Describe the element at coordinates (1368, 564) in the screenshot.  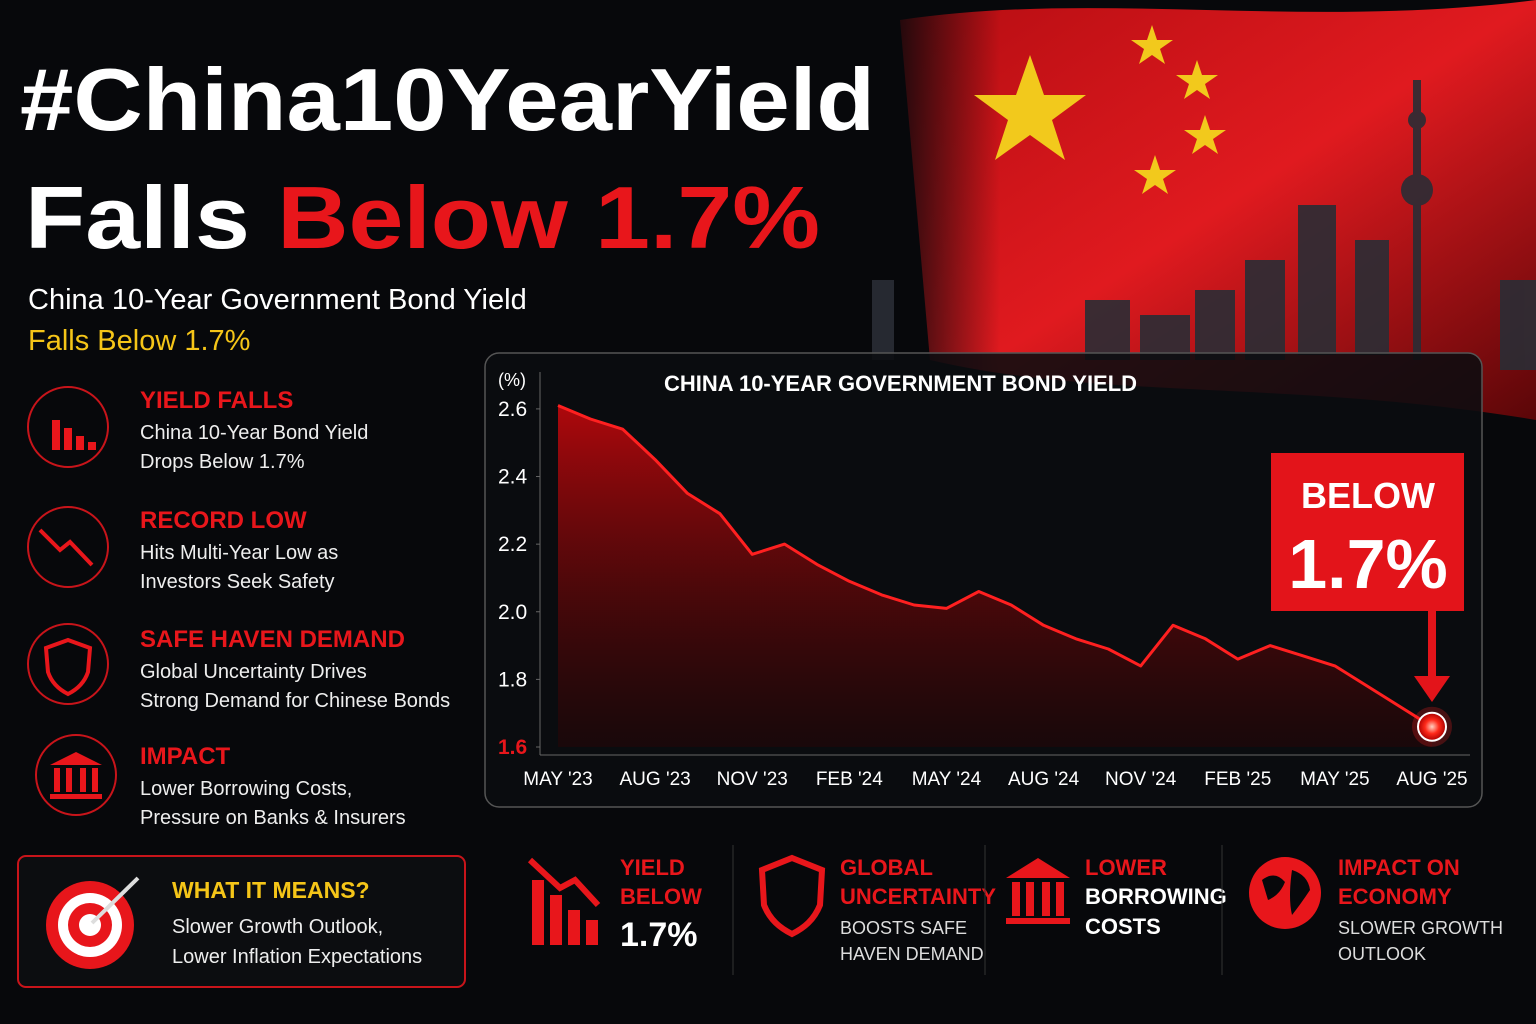
I see `callout-value: 1.7%` at that location.